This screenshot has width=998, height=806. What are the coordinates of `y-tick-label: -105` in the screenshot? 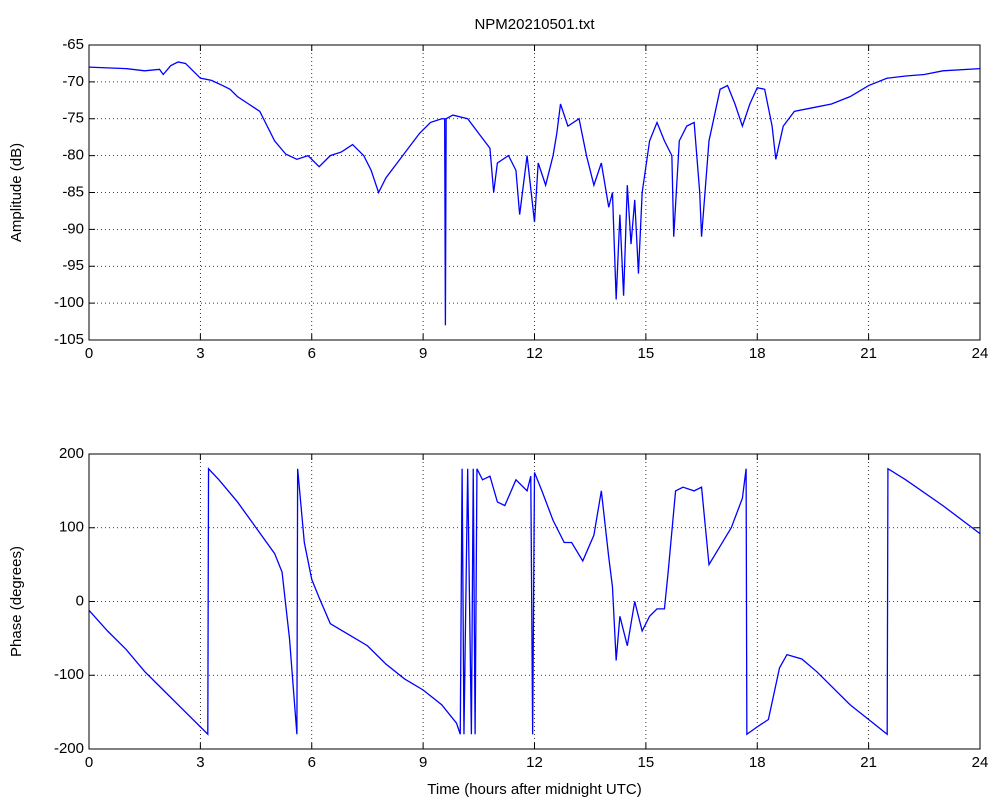 It's located at (69, 339).